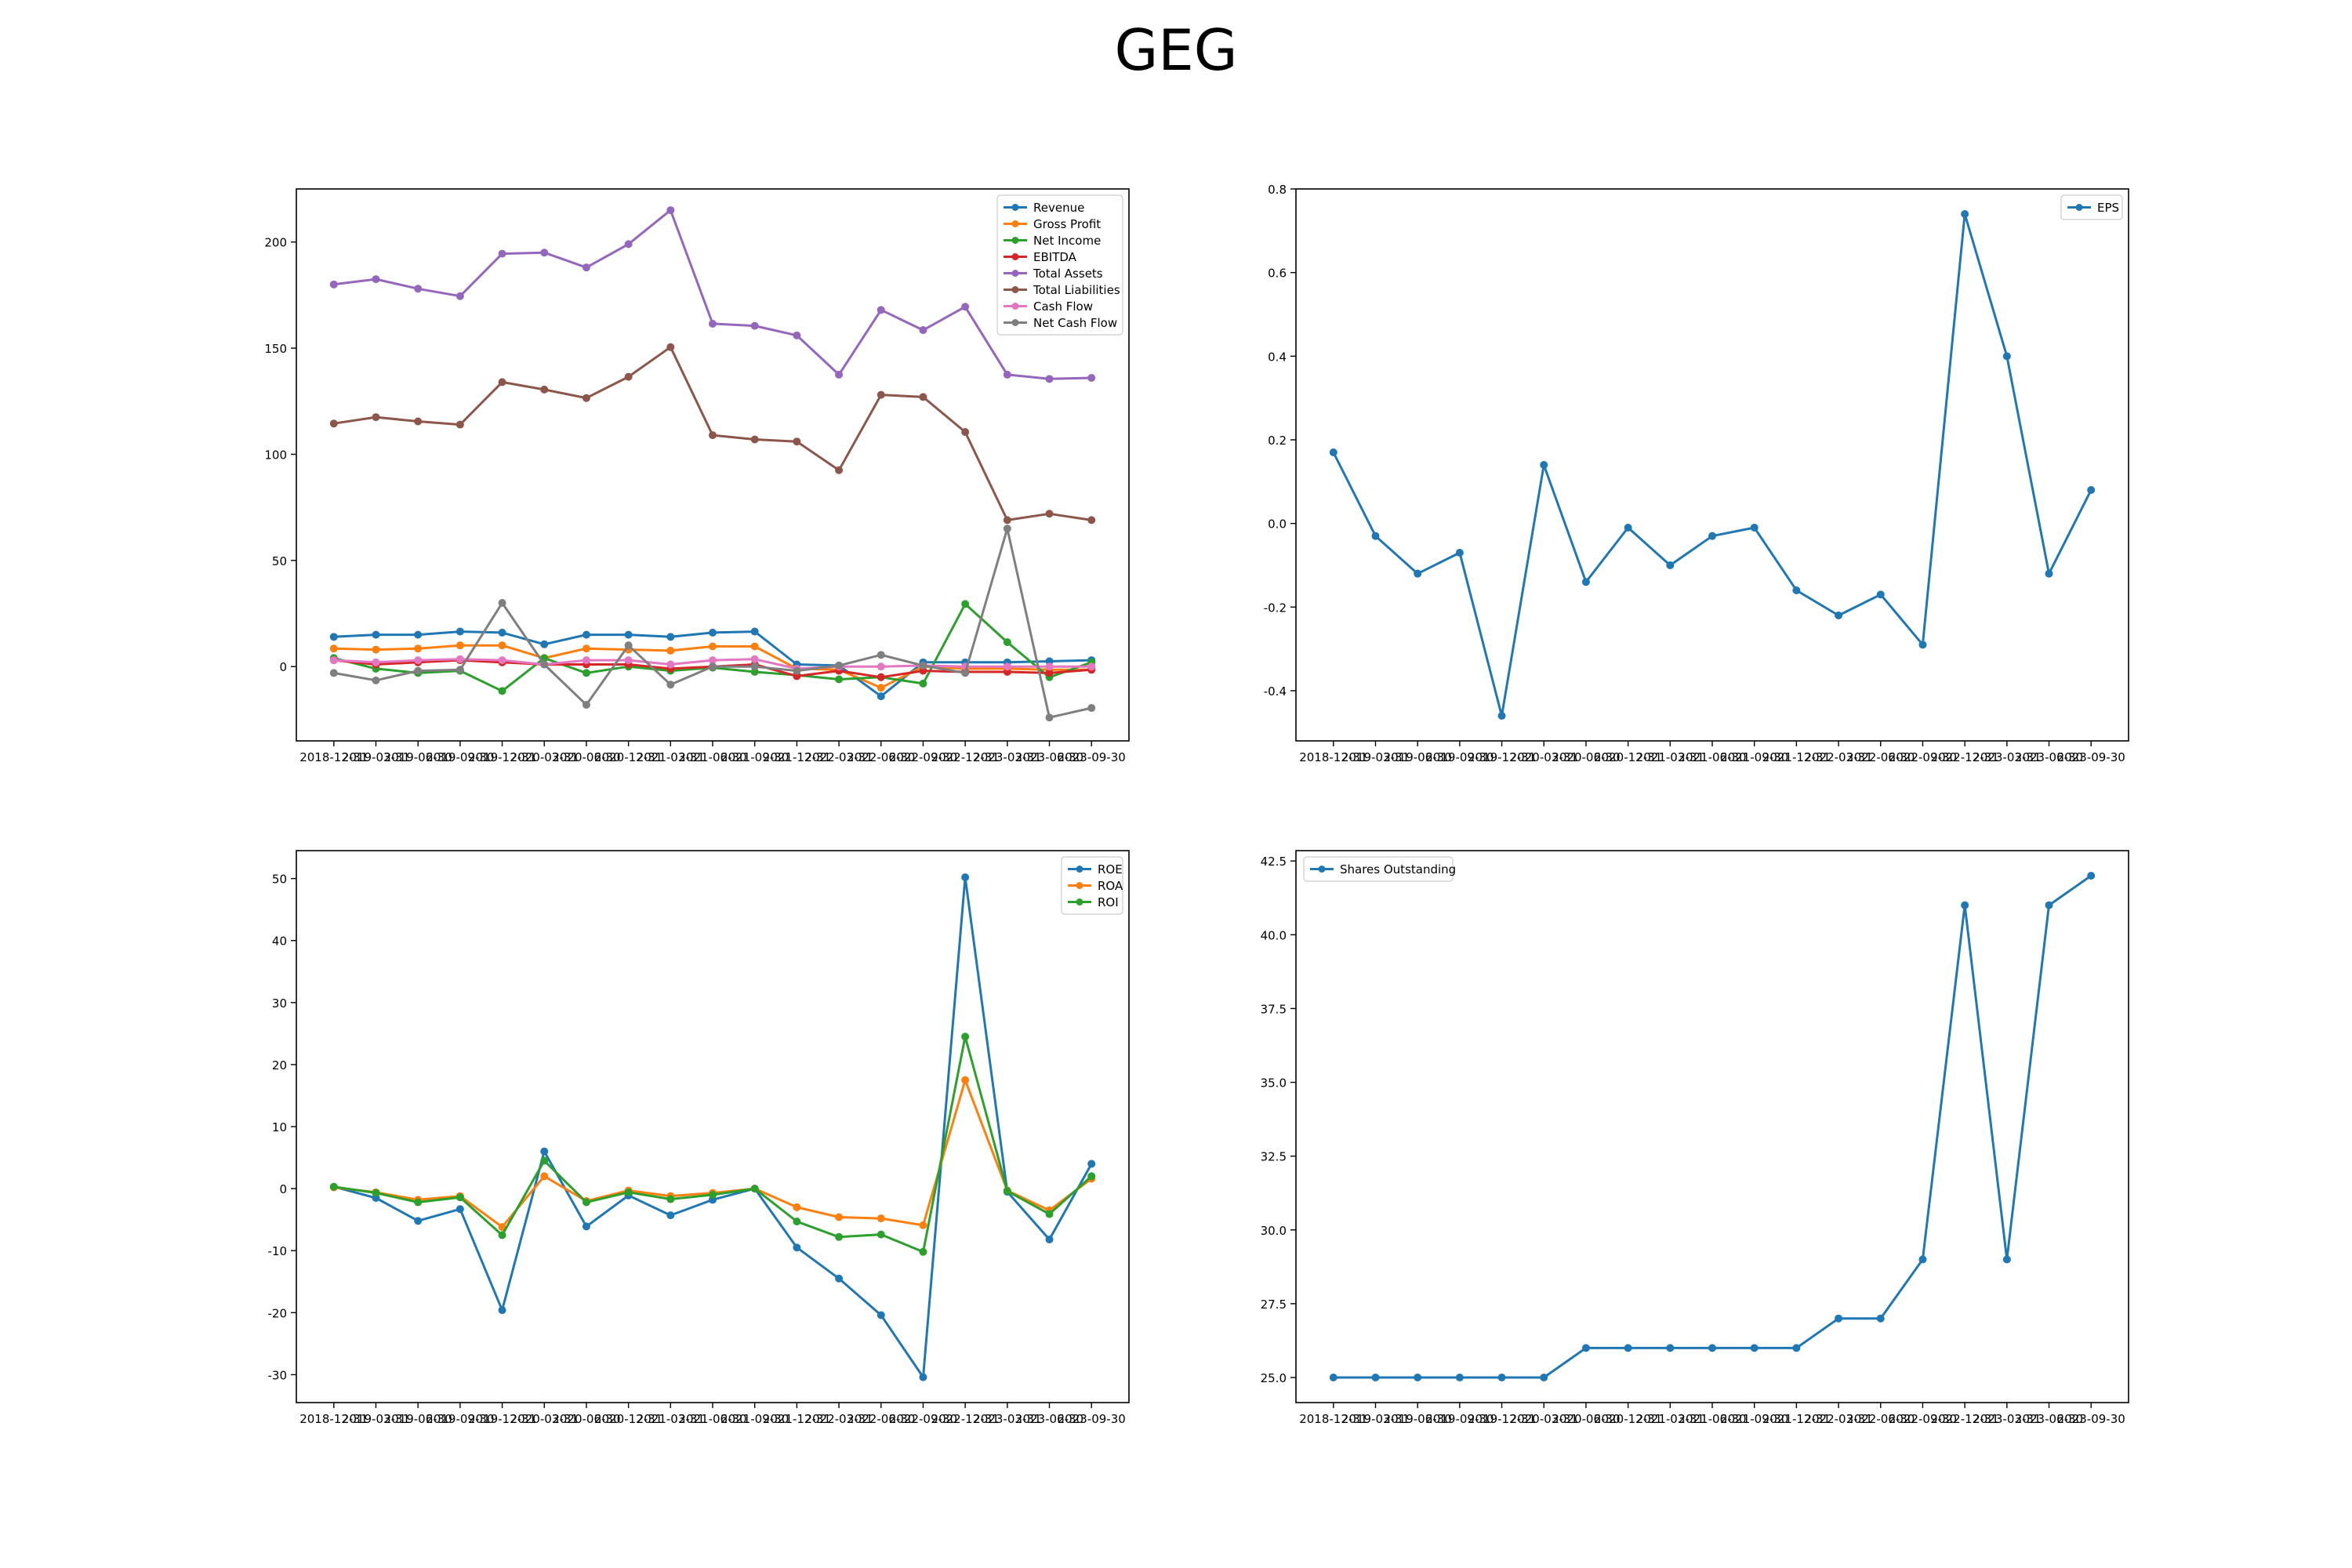 The width and height of the screenshot is (2352, 1568). What do you see at coordinates (275, 349) in the screenshot?
I see `y-tick-label: 150` at bounding box center [275, 349].